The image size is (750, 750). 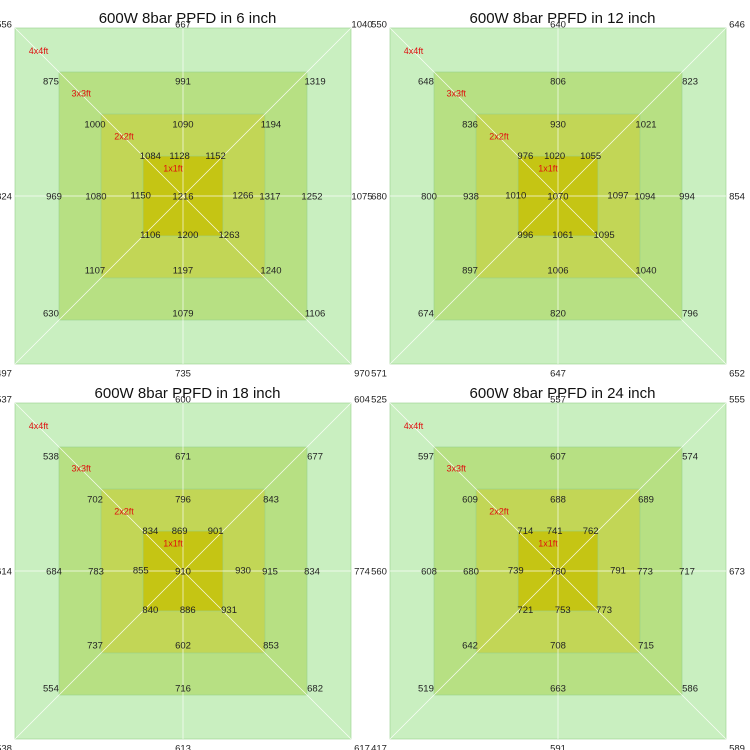 What do you see at coordinates (558, 400) in the screenshot?
I see `ppfd-value: 557` at bounding box center [558, 400].